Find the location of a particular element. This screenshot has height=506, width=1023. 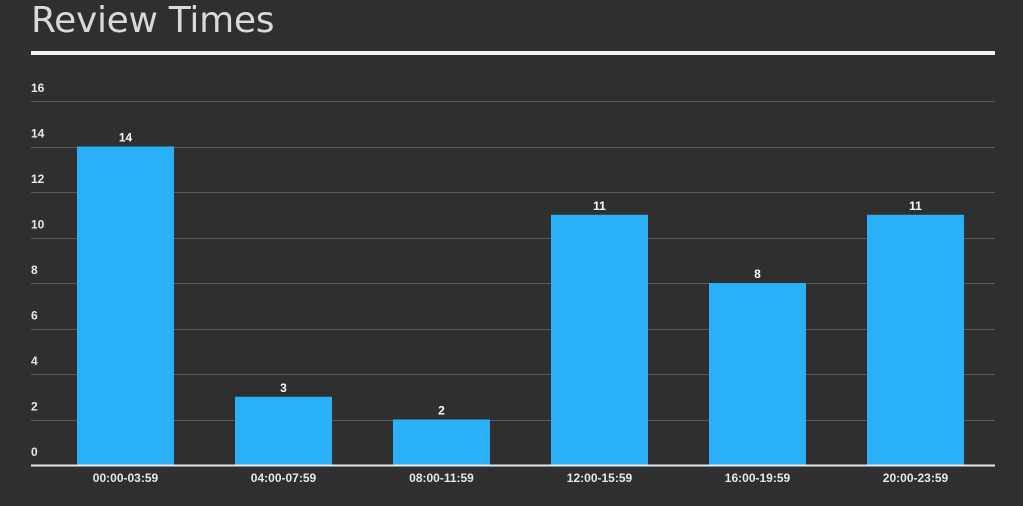

data-label: 3 is located at coordinates (283, 388).